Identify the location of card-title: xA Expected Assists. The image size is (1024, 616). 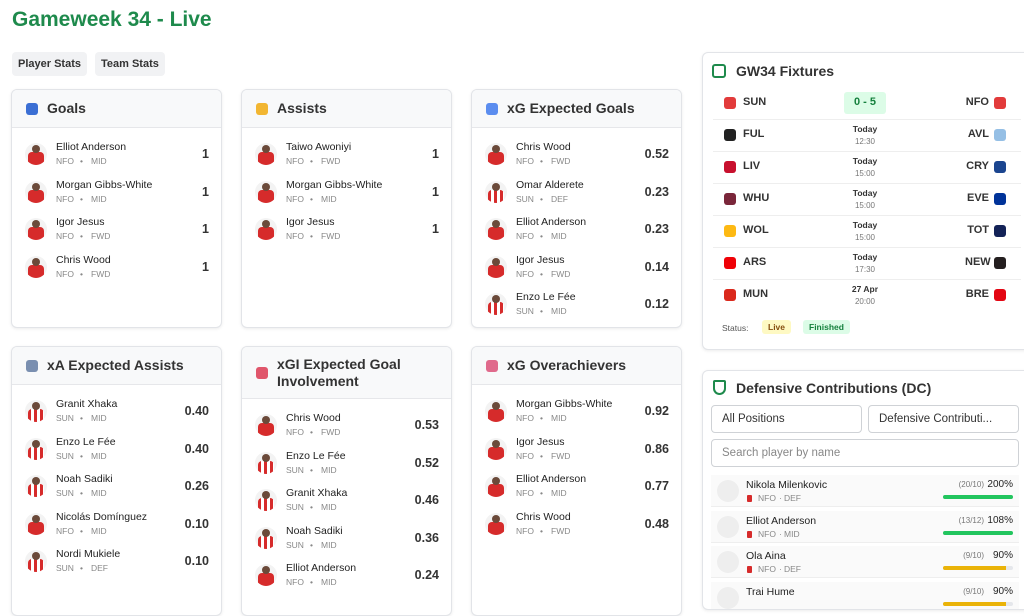
(115, 365).